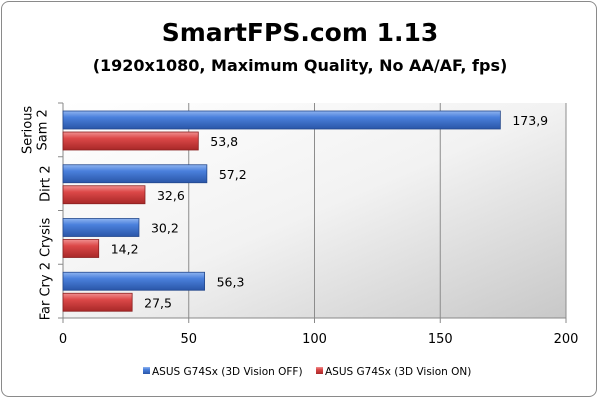 This screenshot has height=400, width=600. What do you see at coordinates (46, 183) in the screenshot?
I see `y-category-label: Dirt 2` at bounding box center [46, 183].